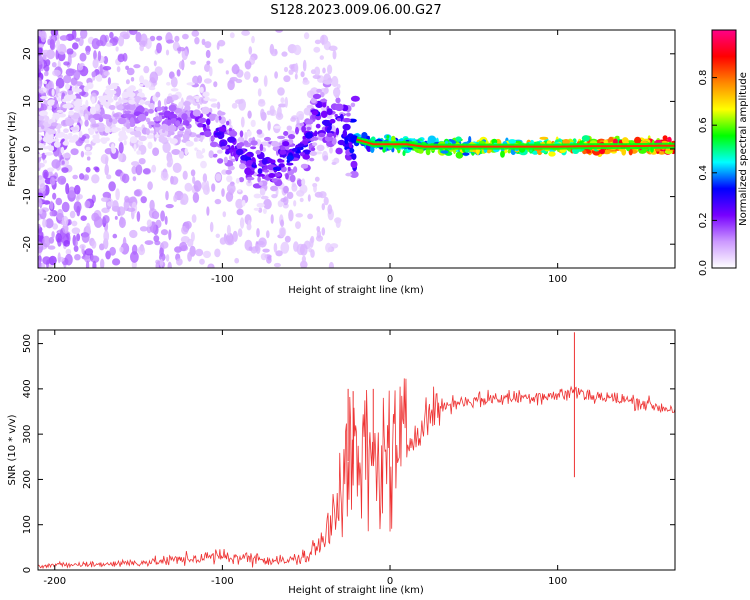 The height and width of the screenshot is (600, 750). What do you see at coordinates (27, 479) in the screenshot?
I see `snr-y-tick-label: 200` at bounding box center [27, 479].